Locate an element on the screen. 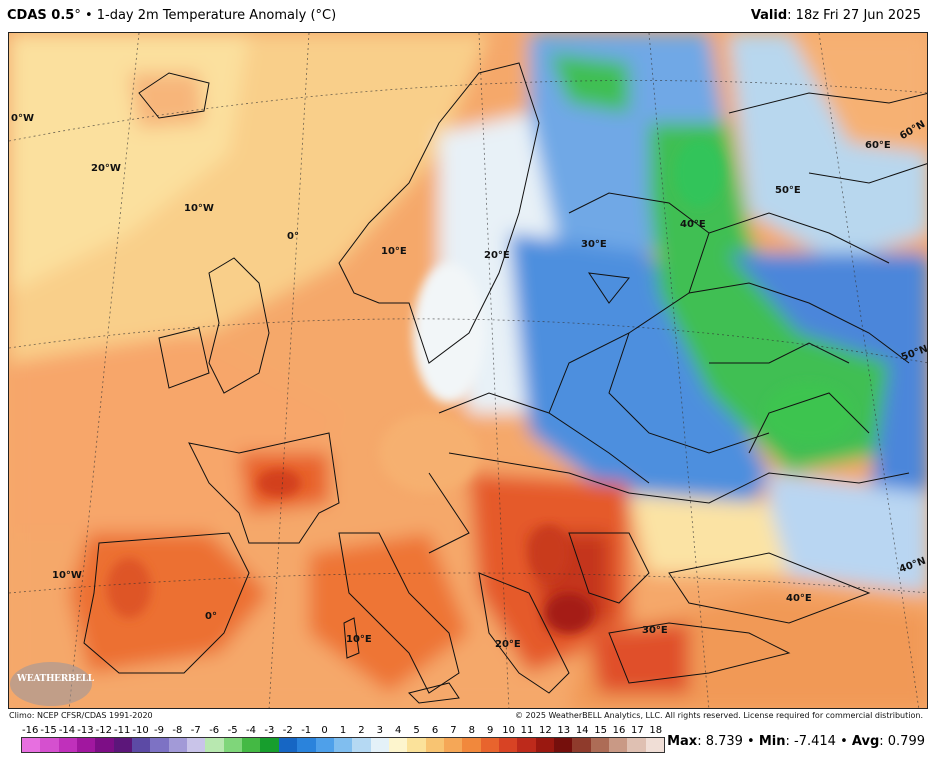 Image resolution: width=935 pixels, height=768 pixels. product-name: 1-day 2m Temperature Anomaly (°C) is located at coordinates (216, 15).